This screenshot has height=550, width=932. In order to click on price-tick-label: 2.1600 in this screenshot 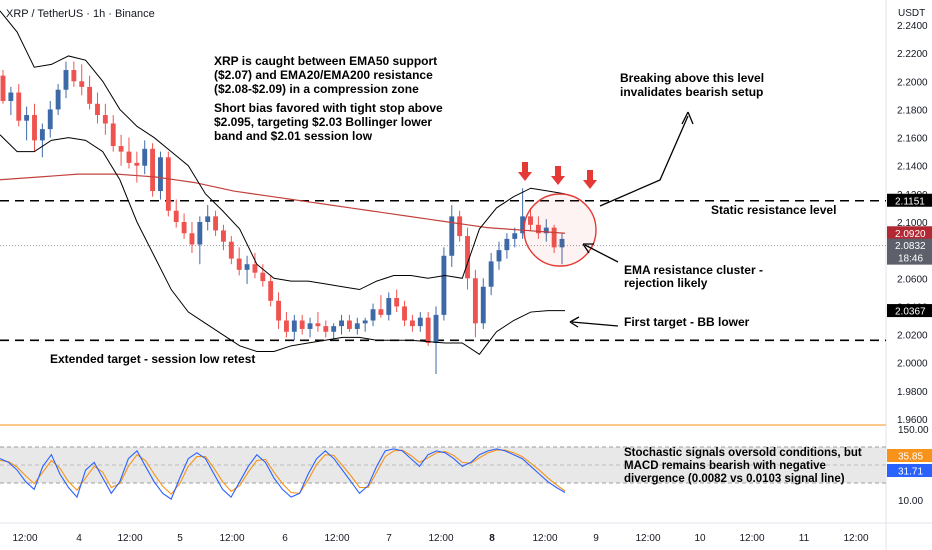, I will do `click(912, 139)`.